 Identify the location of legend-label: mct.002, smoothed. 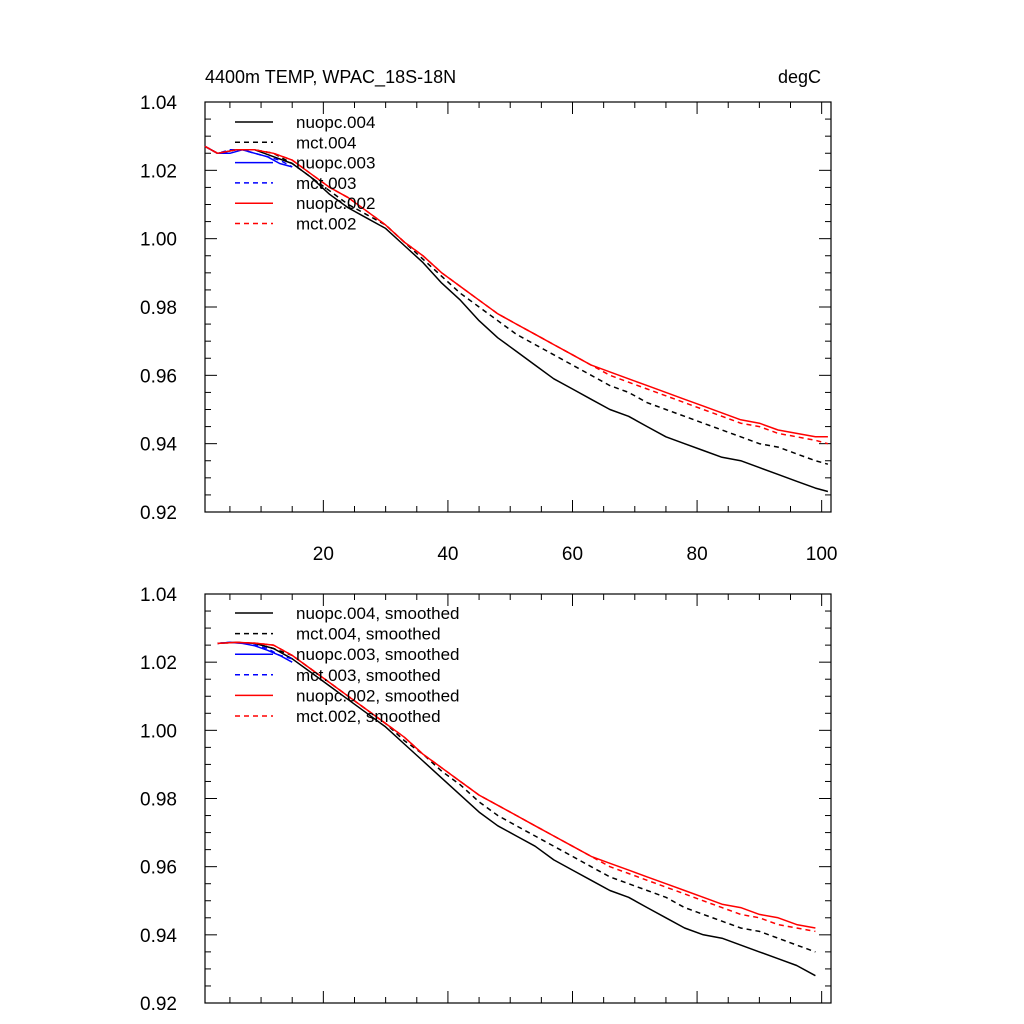
(368, 716).